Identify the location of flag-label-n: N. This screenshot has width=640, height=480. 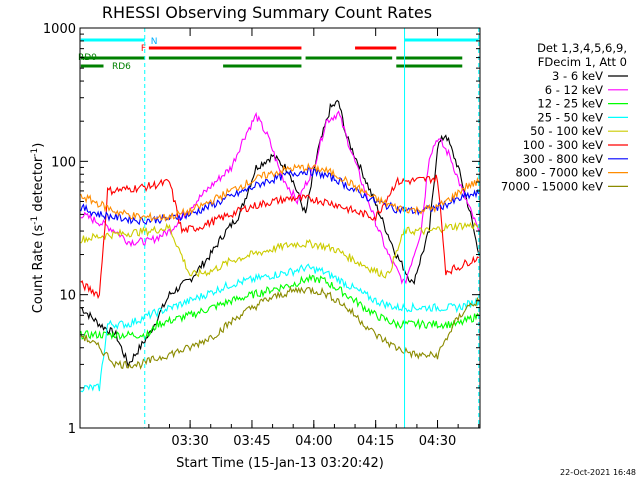
(154, 42).